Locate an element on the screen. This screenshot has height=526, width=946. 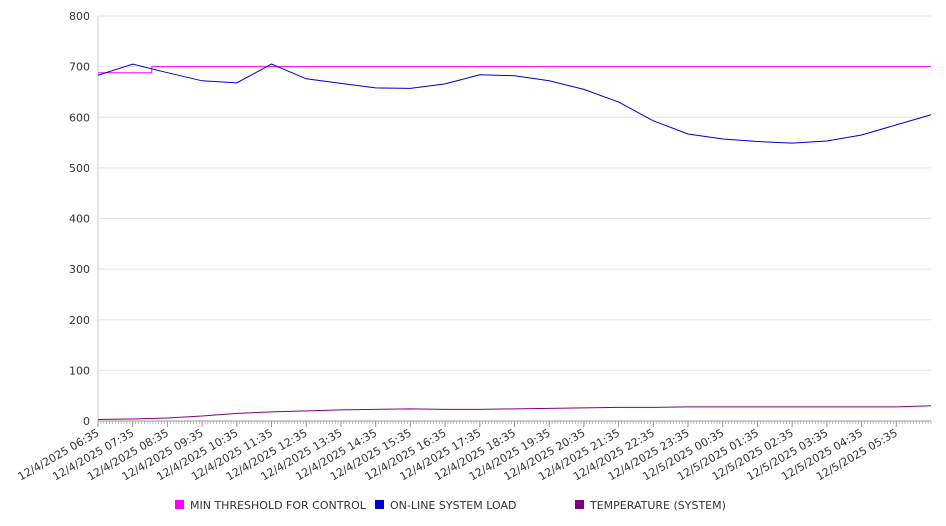
y-tick-label: 500 is located at coordinates (79, 168).